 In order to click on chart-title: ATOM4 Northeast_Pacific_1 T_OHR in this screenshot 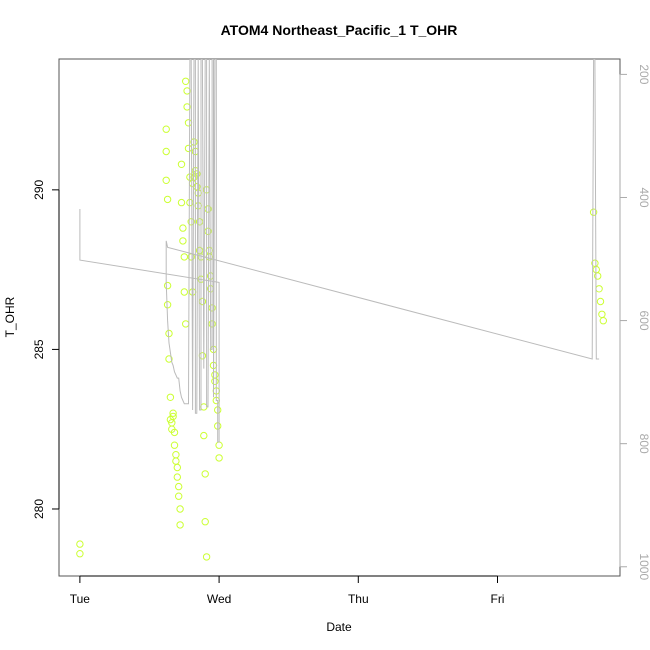, I will do `click(339, 30)`.